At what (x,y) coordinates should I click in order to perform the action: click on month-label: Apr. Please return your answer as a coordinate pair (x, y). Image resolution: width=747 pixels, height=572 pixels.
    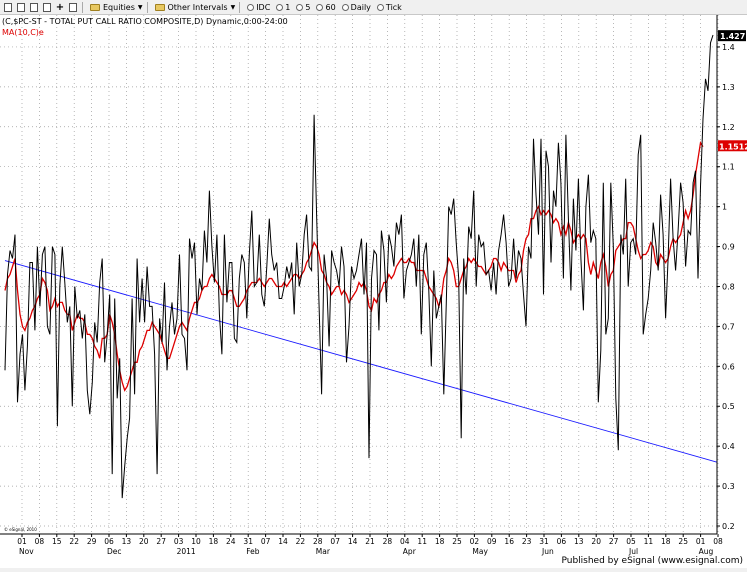
    Looking at the image, I should click on (410, 551).